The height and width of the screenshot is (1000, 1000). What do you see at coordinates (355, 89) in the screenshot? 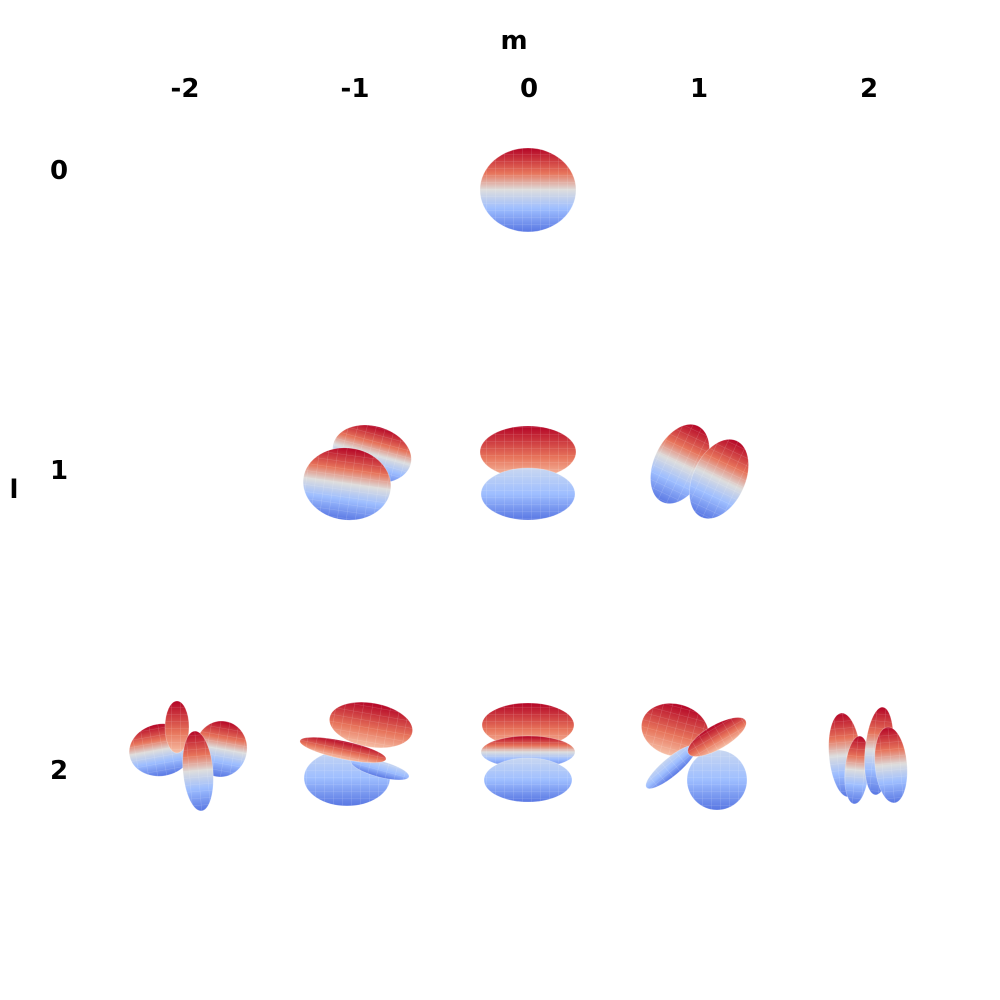
I see `m-tick-minus1: -1` at bounding box center [355, 89].